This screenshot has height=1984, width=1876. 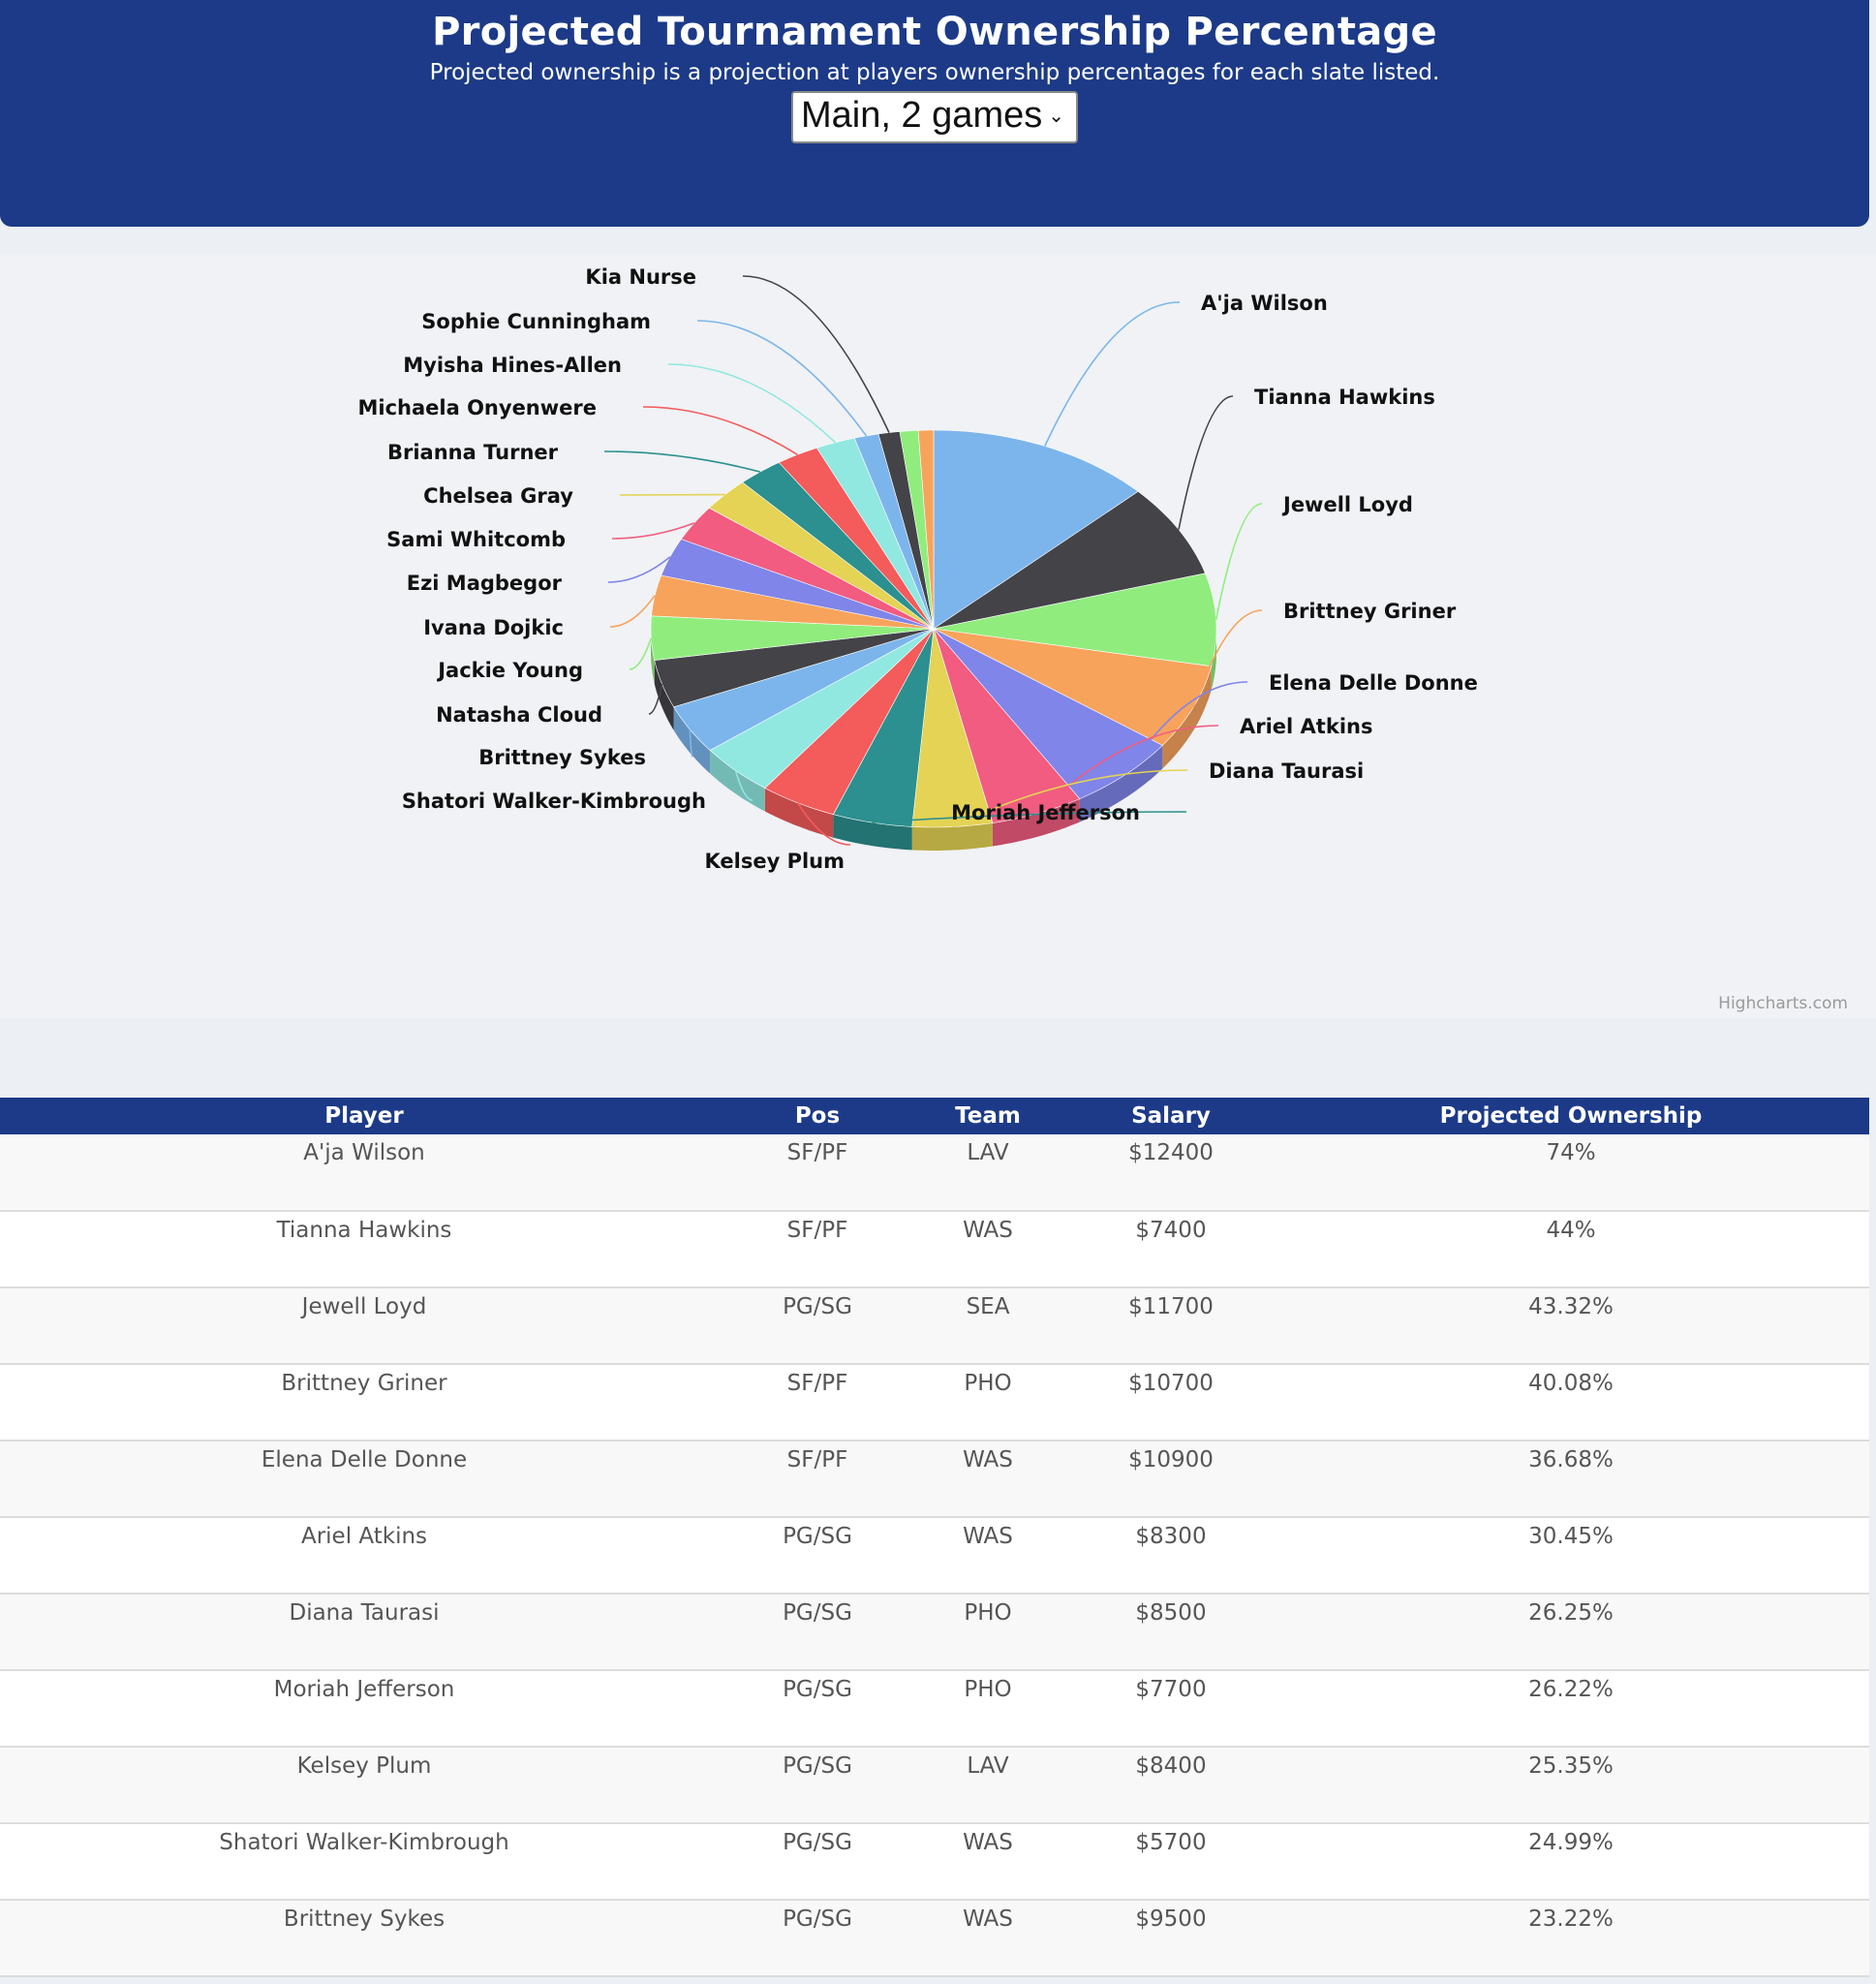 I want to click on cell-ownership: 36.68%, so click(x=1571, y=1479).